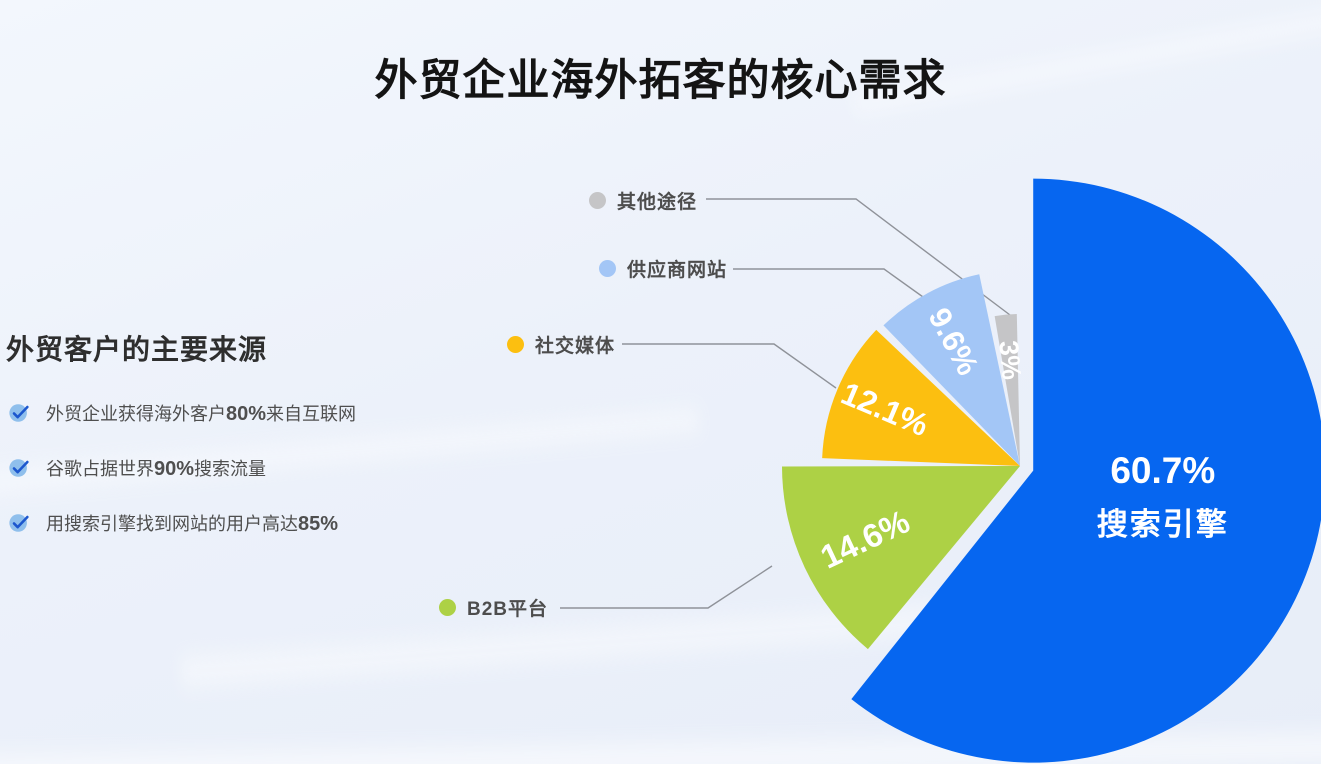 The image size is (1321, 764). I want to click on legend-dot-supplier-website, so click(607, 268).